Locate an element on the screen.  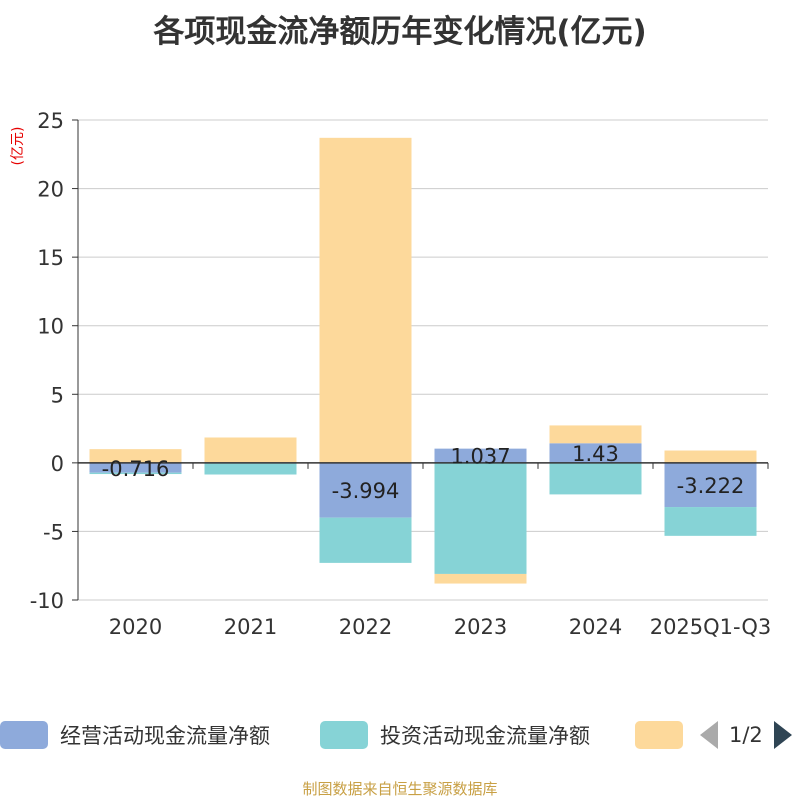
y-tick-label: 5 is located at coordinates (57, 395).